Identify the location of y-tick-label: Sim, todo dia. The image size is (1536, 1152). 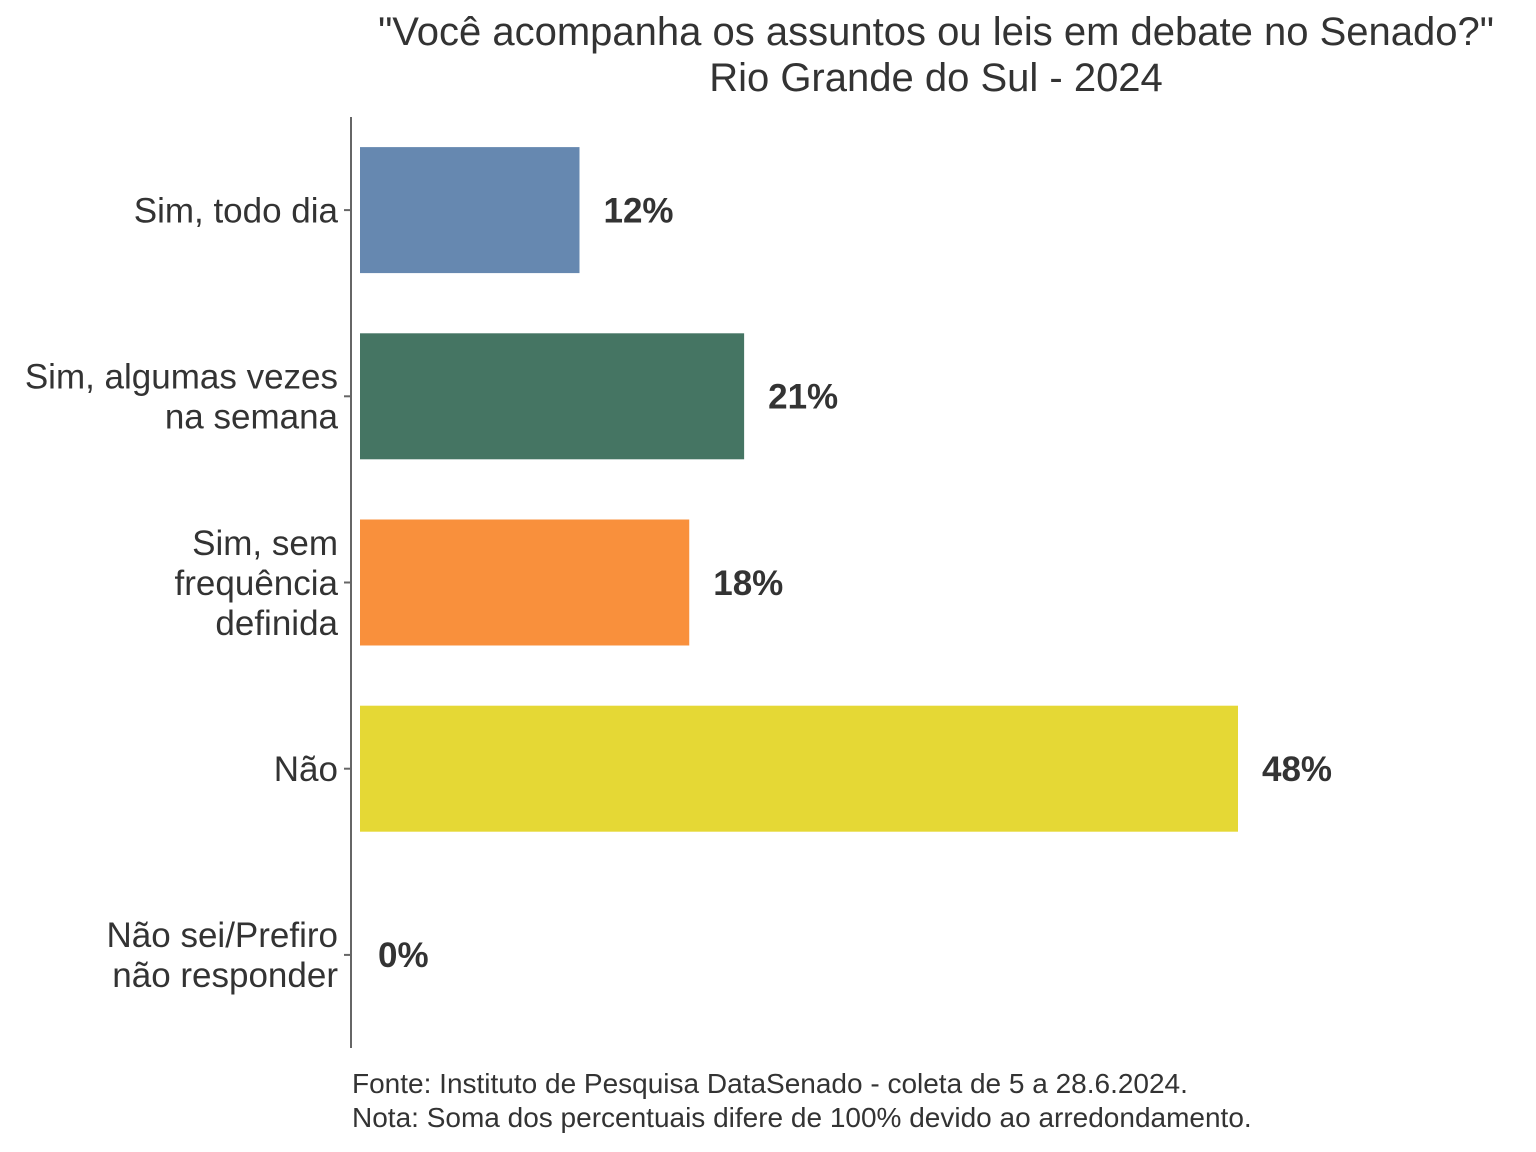
(236, 210).